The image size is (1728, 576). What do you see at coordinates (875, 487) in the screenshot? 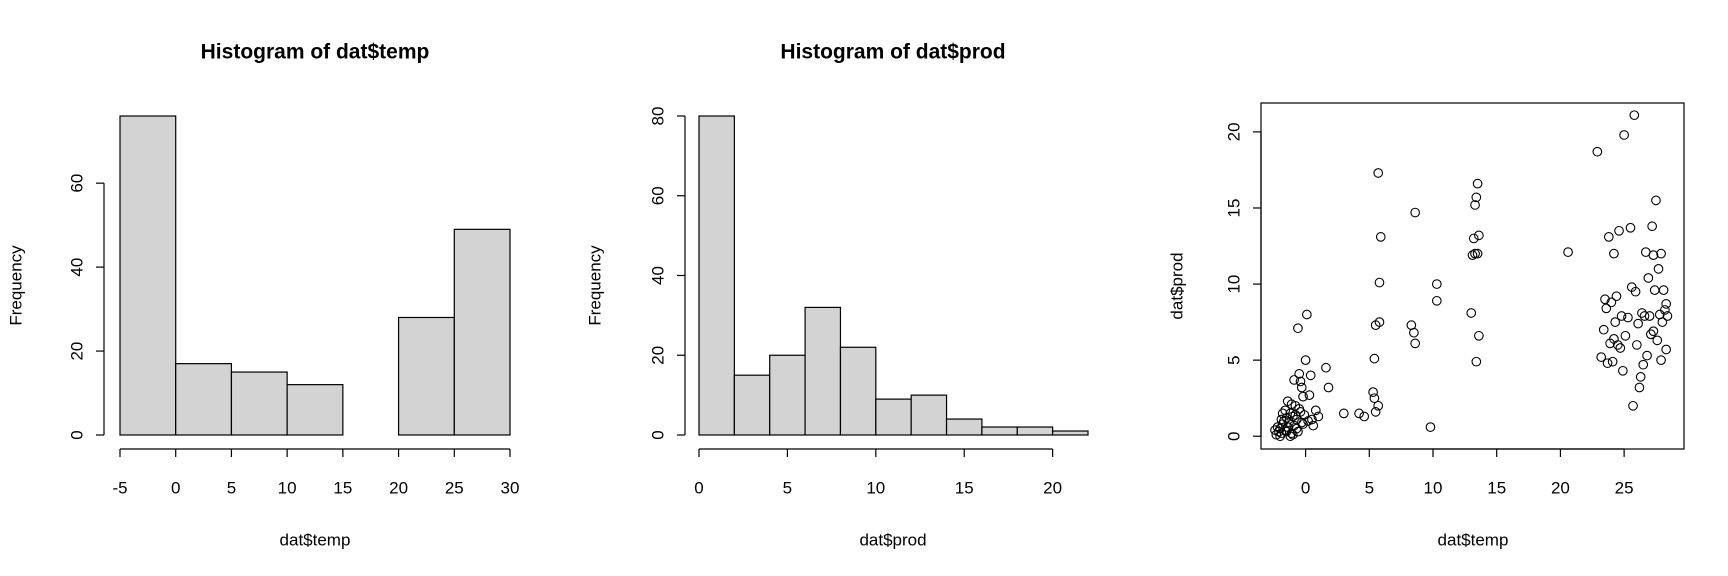
I see `x-tick-label: 10` at bounding box center [875, 487].